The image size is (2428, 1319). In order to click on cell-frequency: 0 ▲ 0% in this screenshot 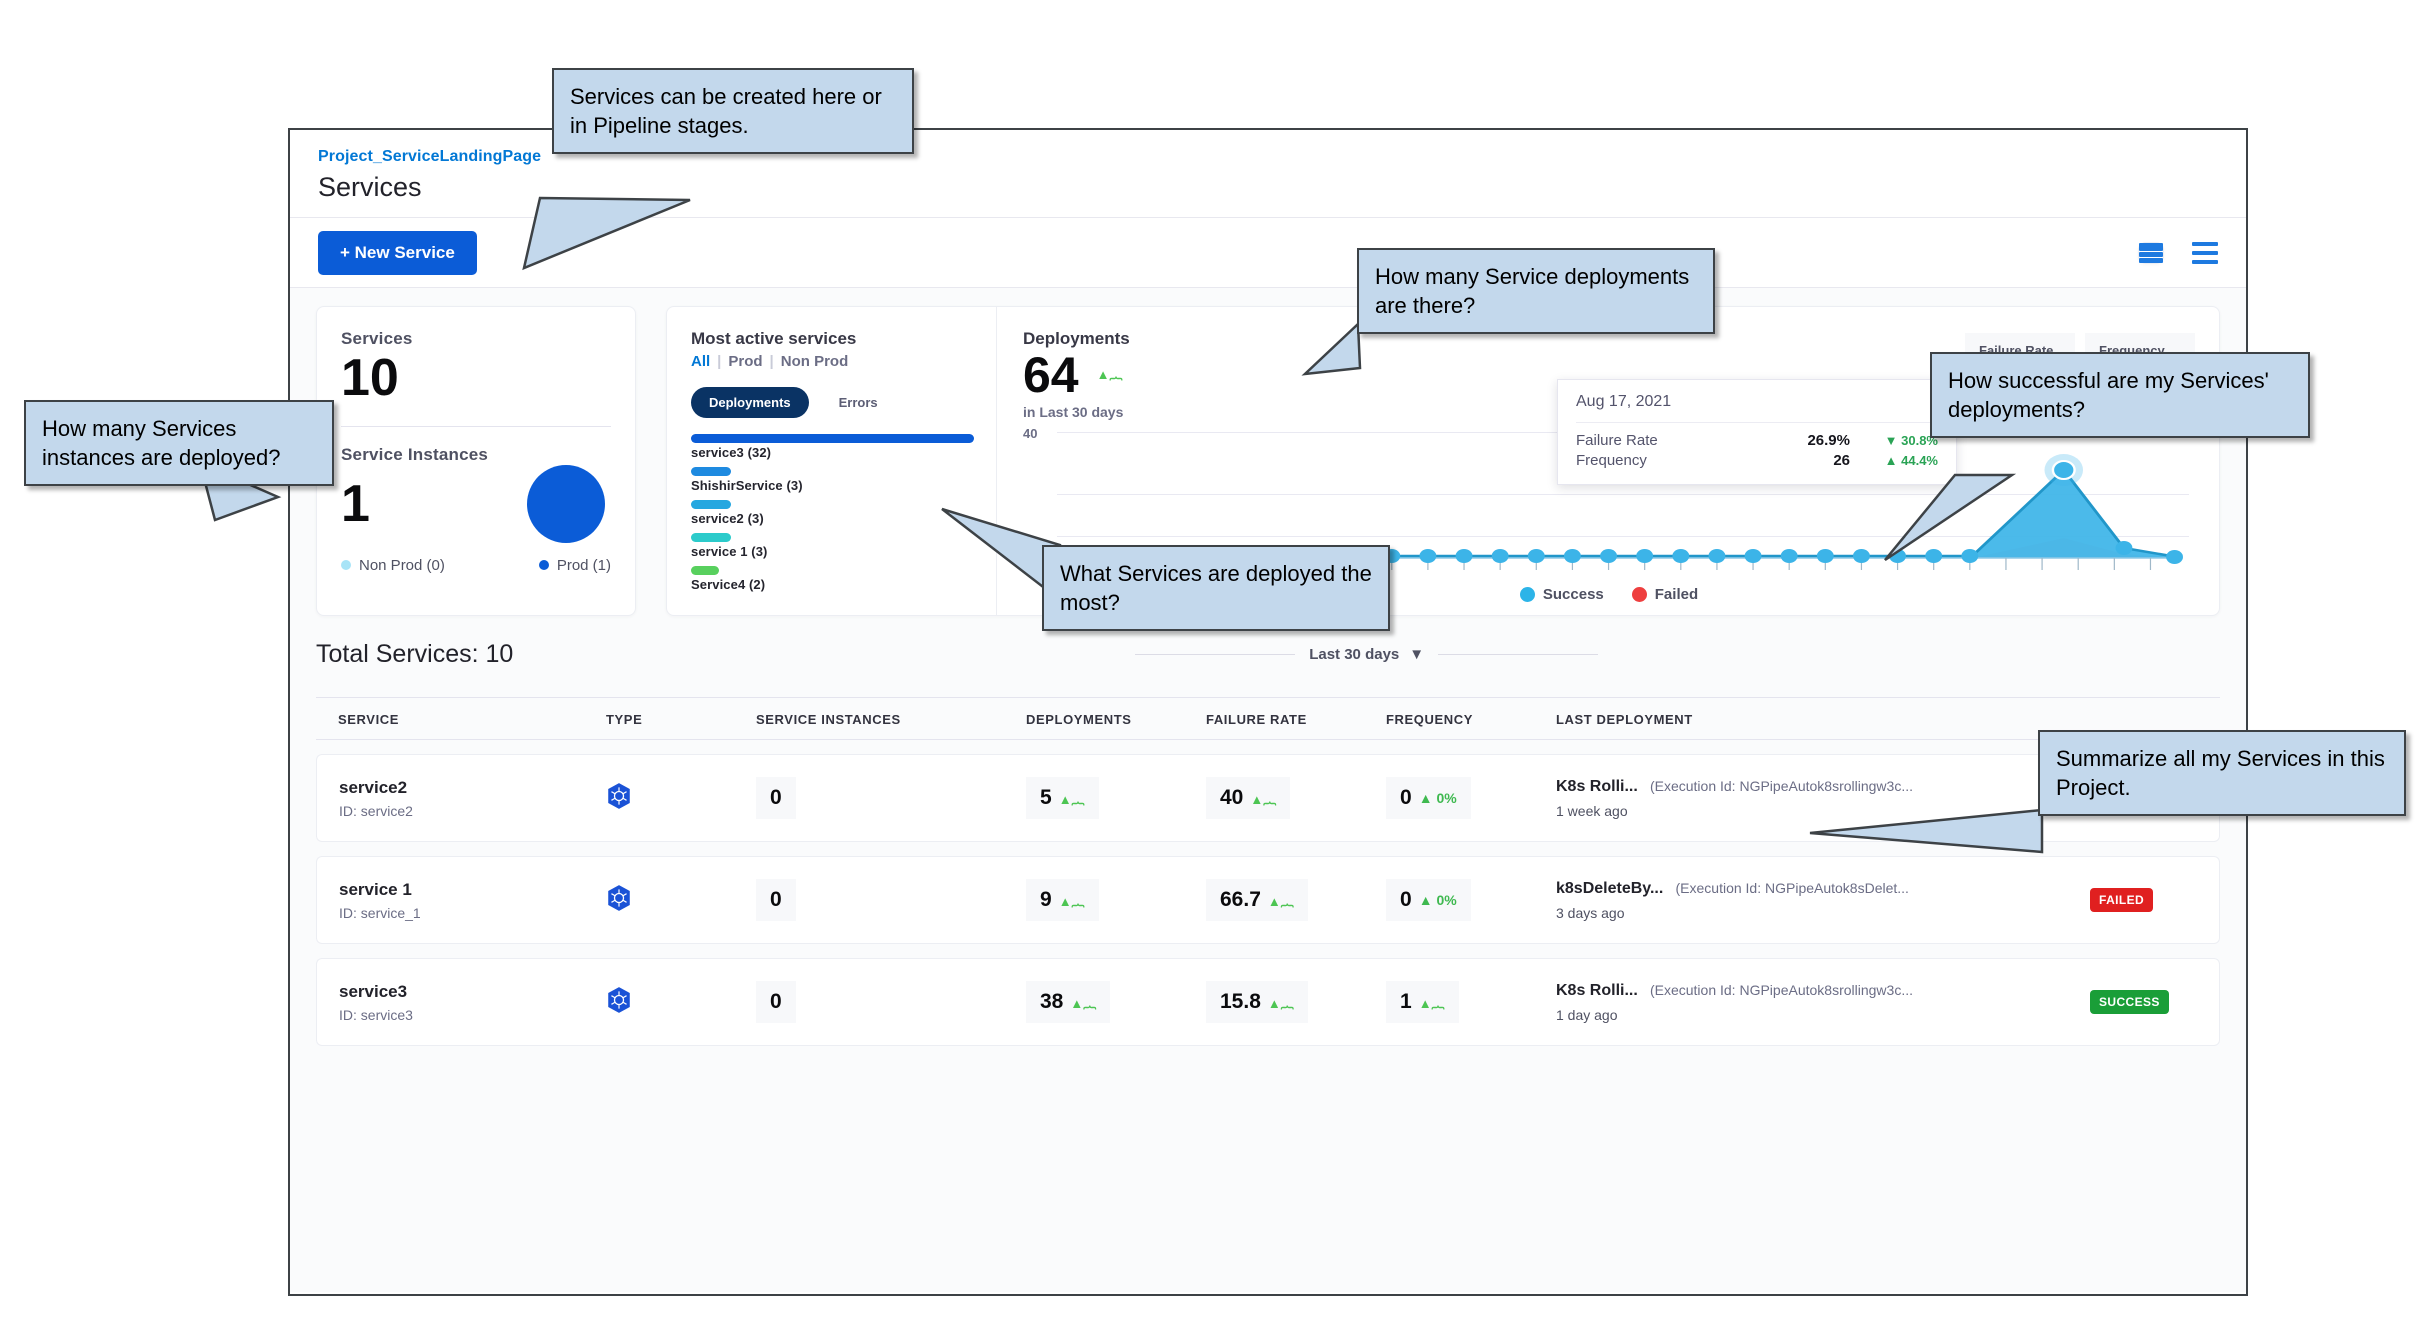, I will do `click(1471, 900)`.